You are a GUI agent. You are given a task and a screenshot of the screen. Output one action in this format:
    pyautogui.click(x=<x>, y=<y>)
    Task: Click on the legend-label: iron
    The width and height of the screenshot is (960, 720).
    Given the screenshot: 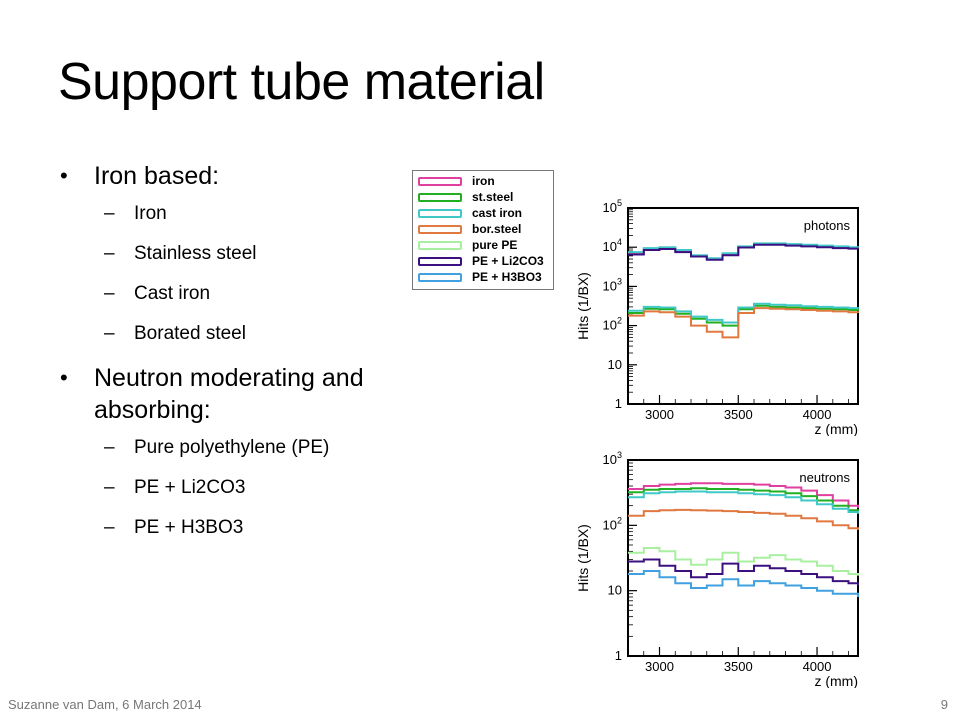 What is the action you would take?
    pyautogui.click(x=483, y=181)
    